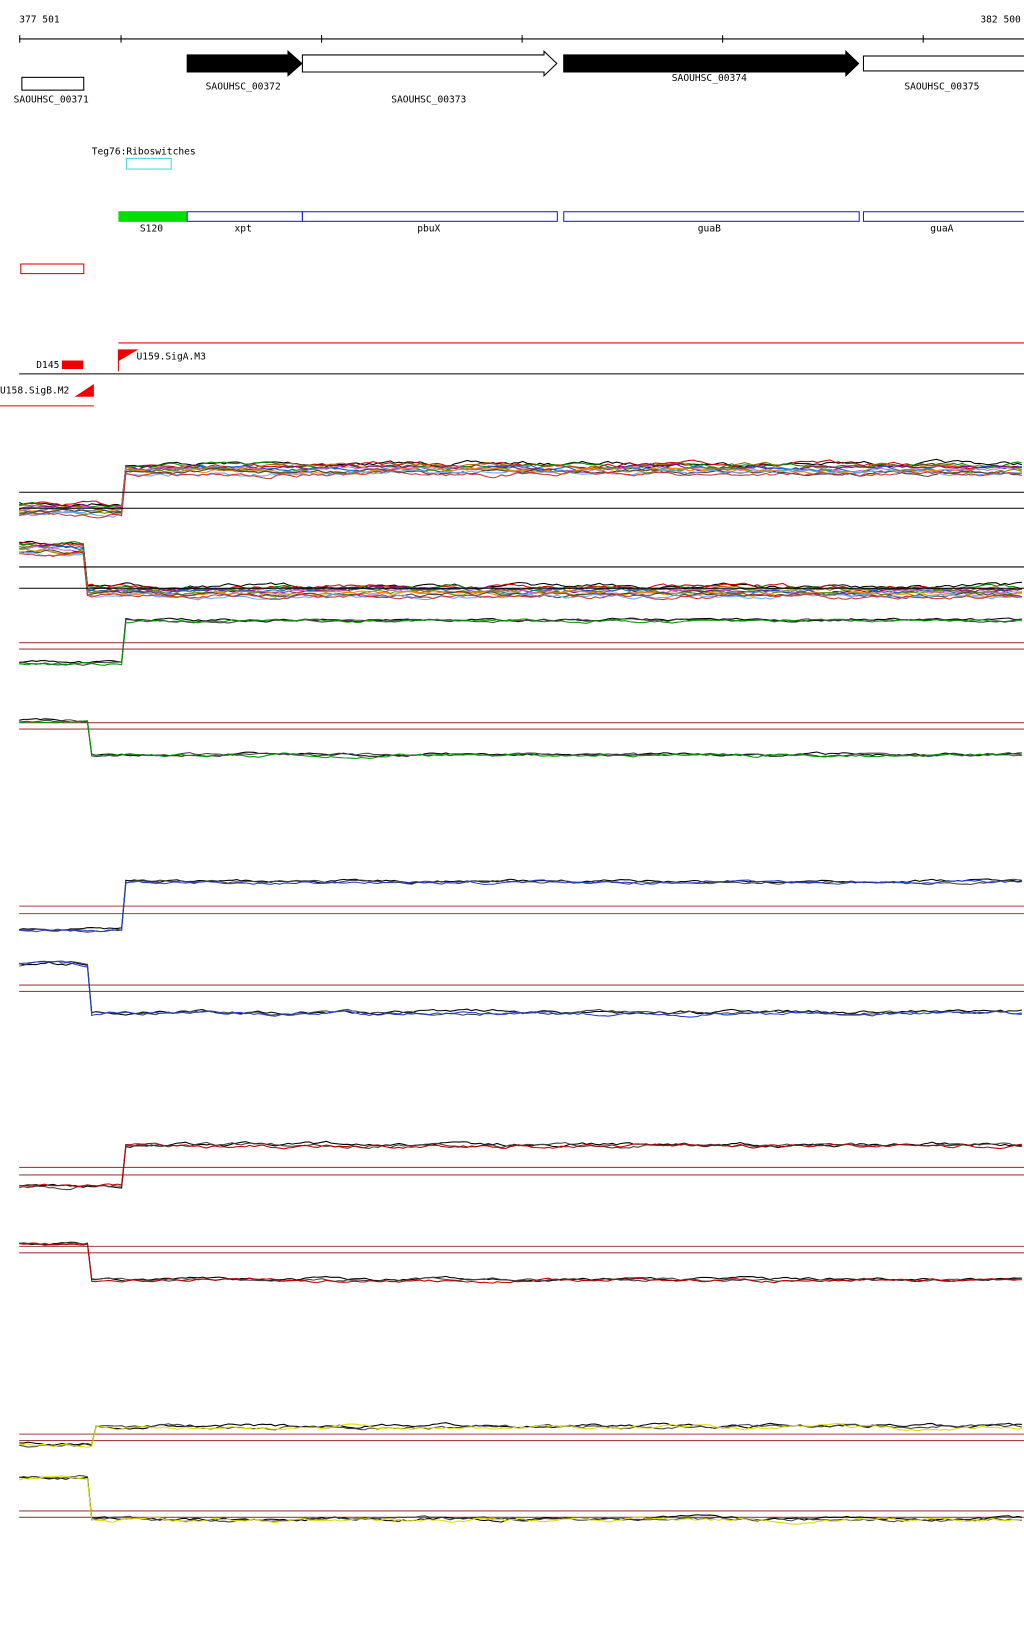 The image size is (1024, 1640). I want to click on gene-label: SAOUHSC_00371, so click(51, 99).